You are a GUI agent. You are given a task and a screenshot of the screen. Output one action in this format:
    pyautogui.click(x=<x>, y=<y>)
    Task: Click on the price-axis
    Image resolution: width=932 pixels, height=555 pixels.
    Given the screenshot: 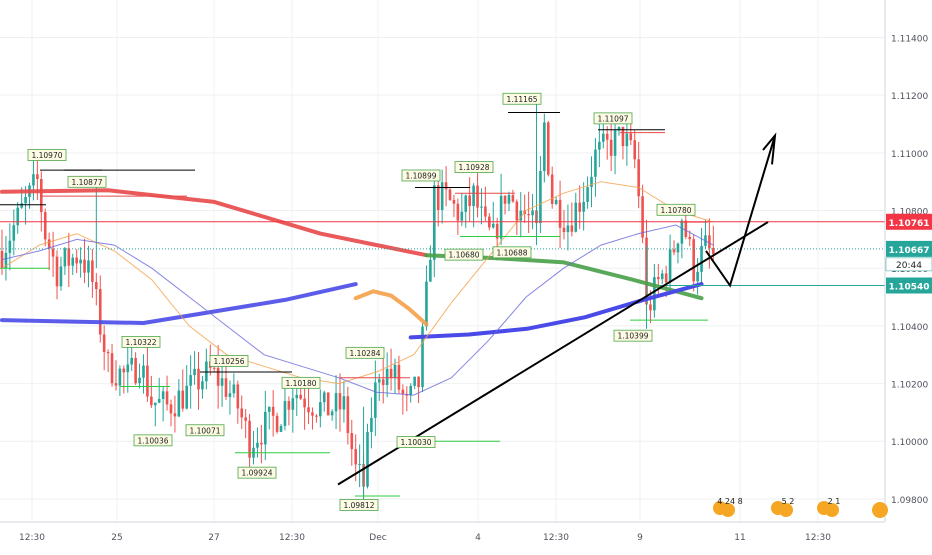 What is the action you would take?
    pyautogui.click(x=908, y=275)
    